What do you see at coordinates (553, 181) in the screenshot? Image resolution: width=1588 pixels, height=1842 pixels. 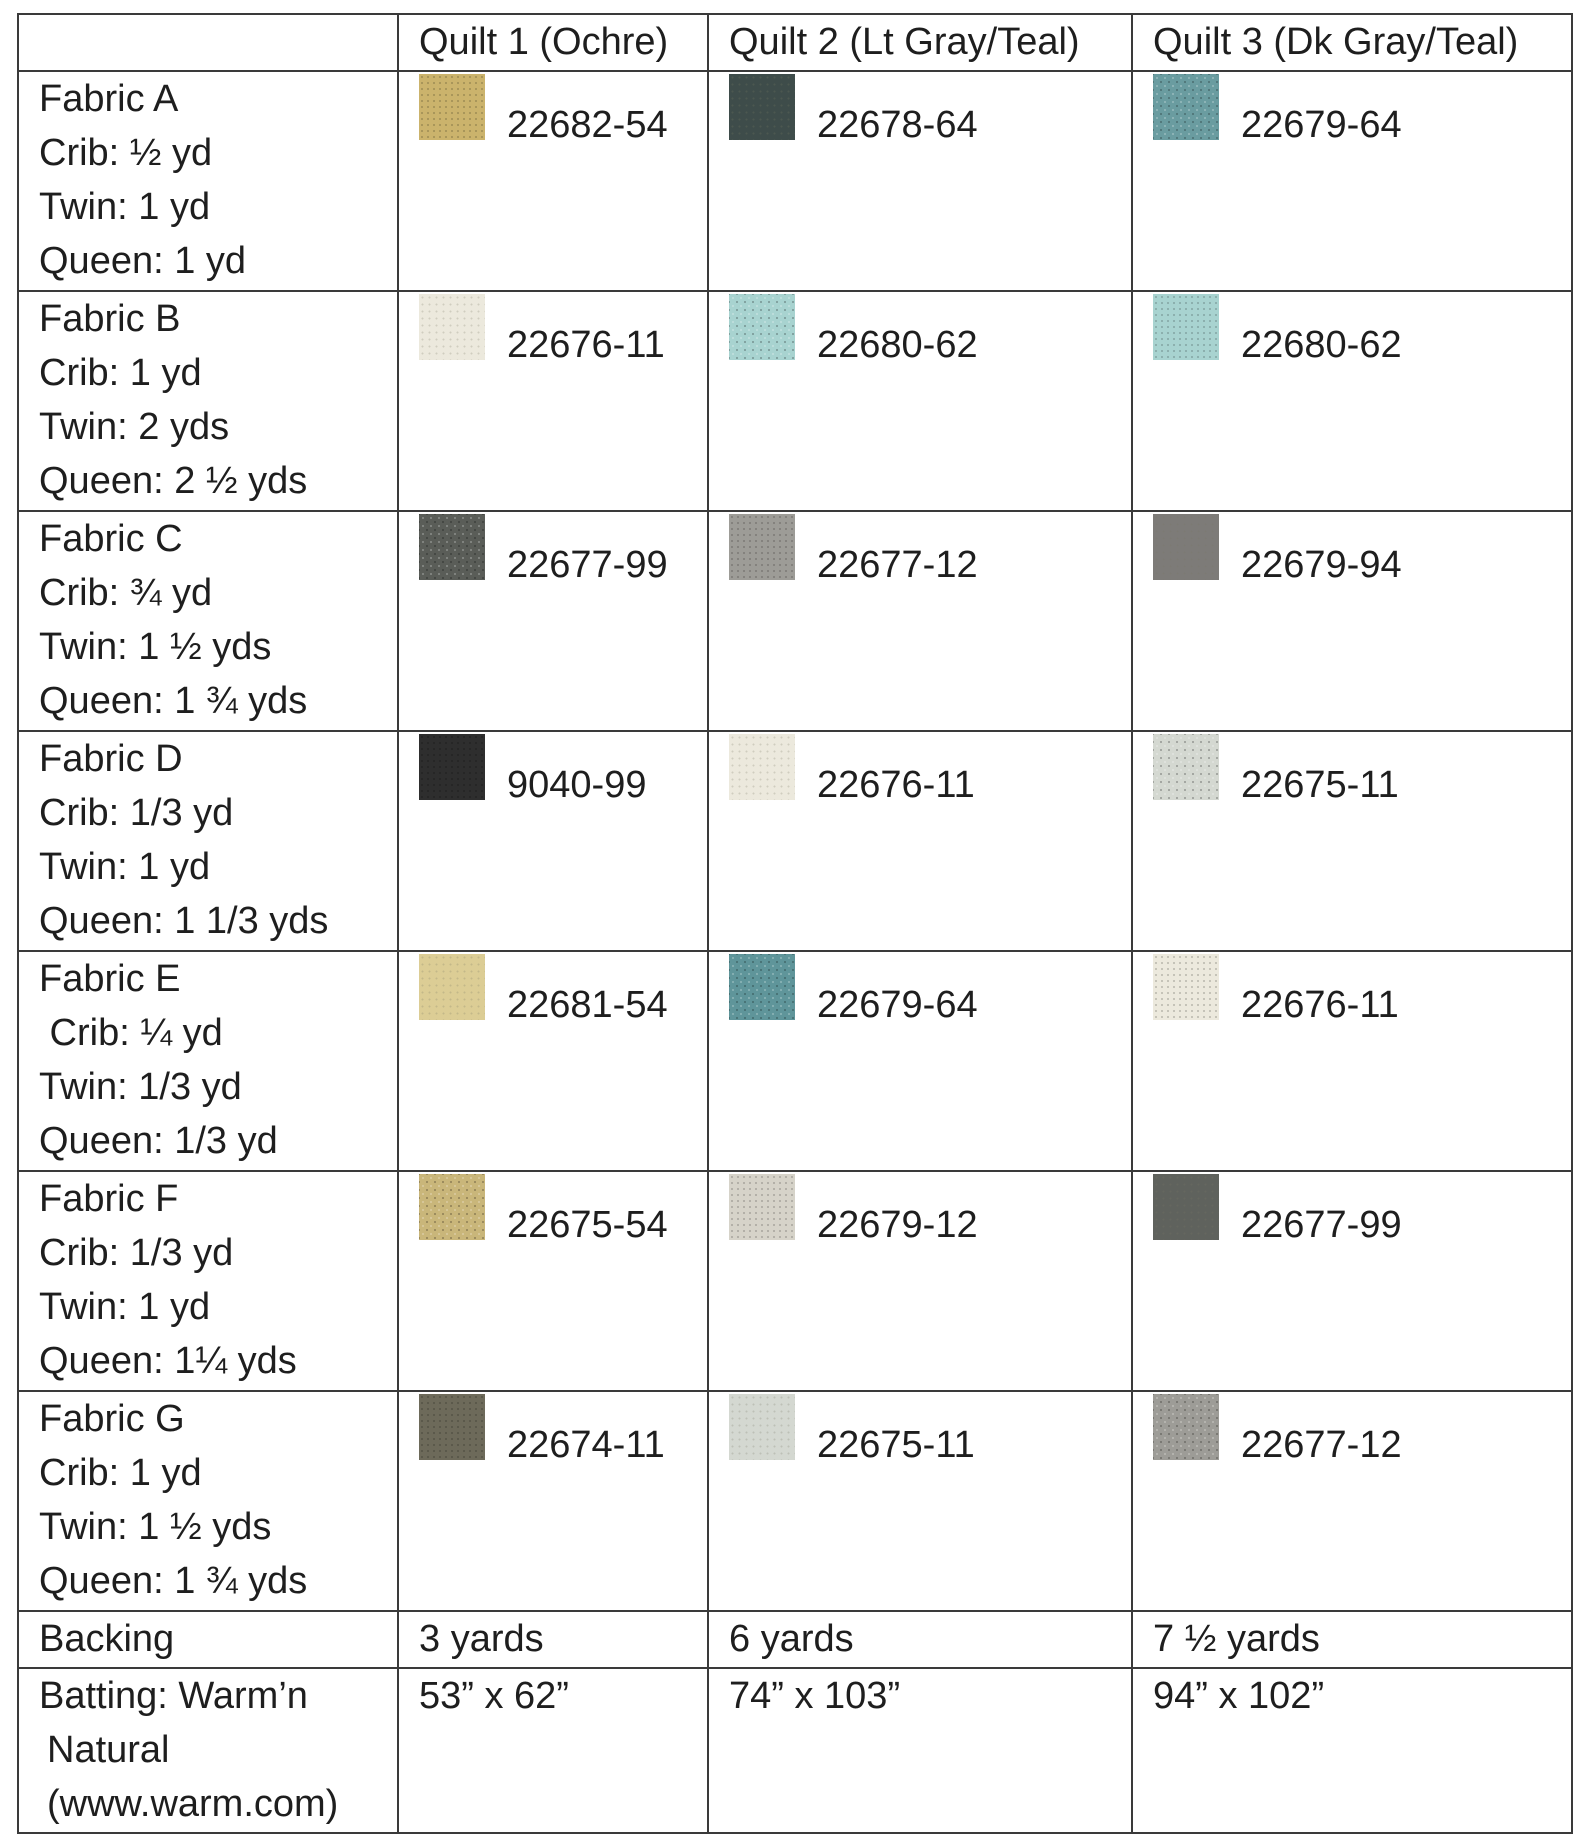 I see `fabric-cell-quilt-1: 22682-54` at bounding box center [553, 181].